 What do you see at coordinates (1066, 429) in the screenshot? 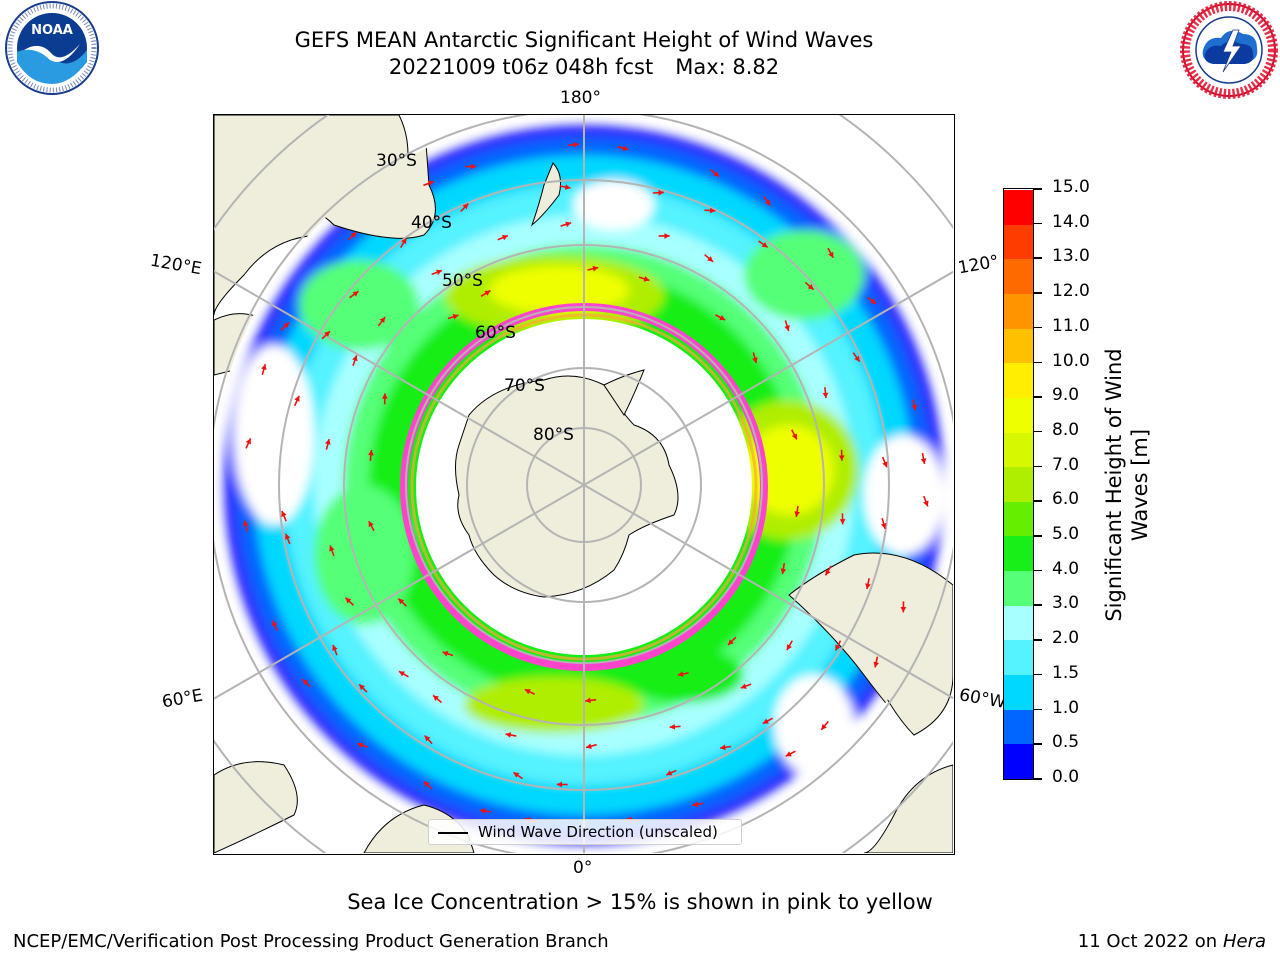
I see `colorbar-tick-label: 8.0` at bounding box center [1066, 429].